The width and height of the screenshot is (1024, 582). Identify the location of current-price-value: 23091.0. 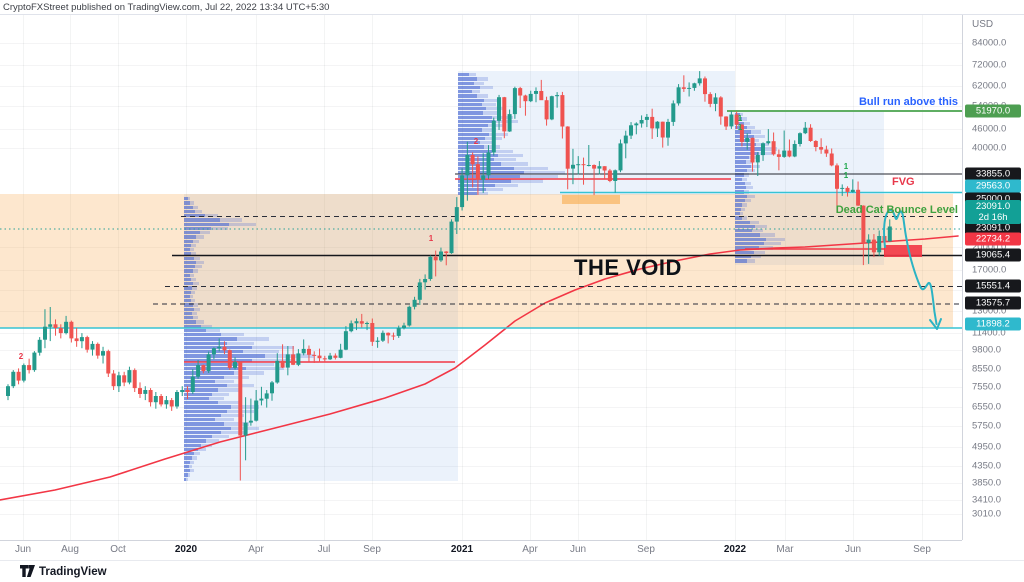
(993, 206).